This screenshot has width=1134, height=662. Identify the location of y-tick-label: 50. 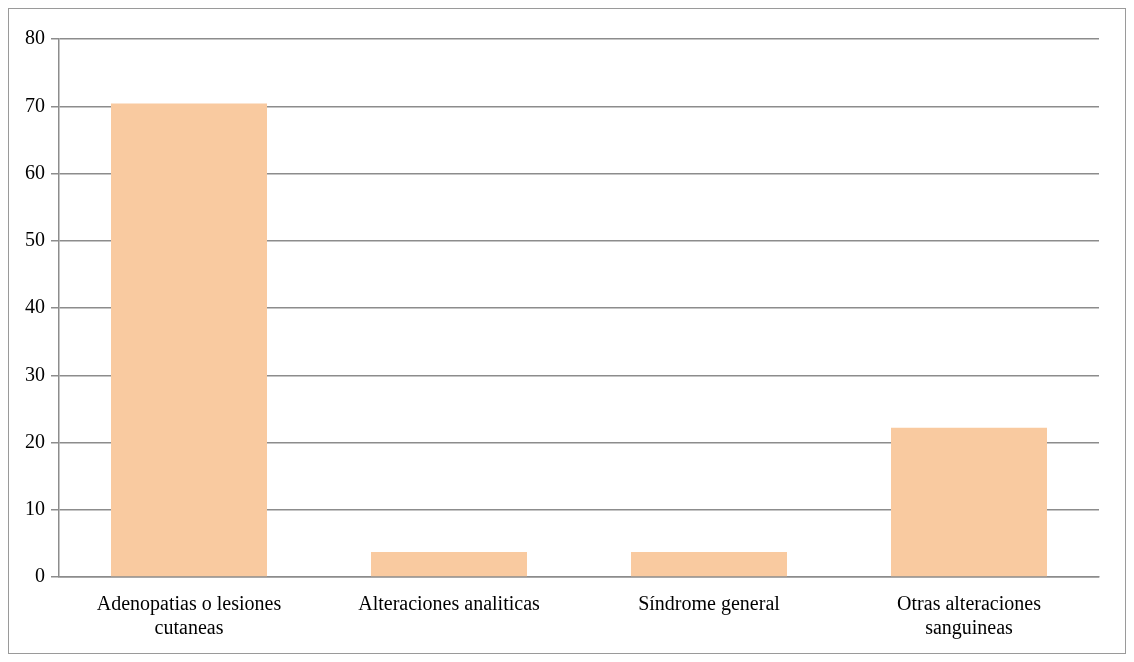
(35, 239).